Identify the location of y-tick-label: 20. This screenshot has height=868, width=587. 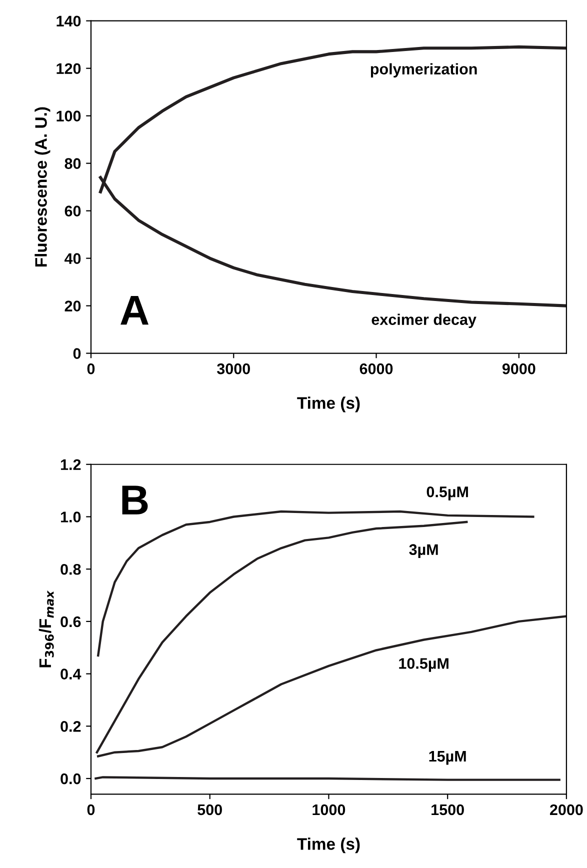
(72, 306).